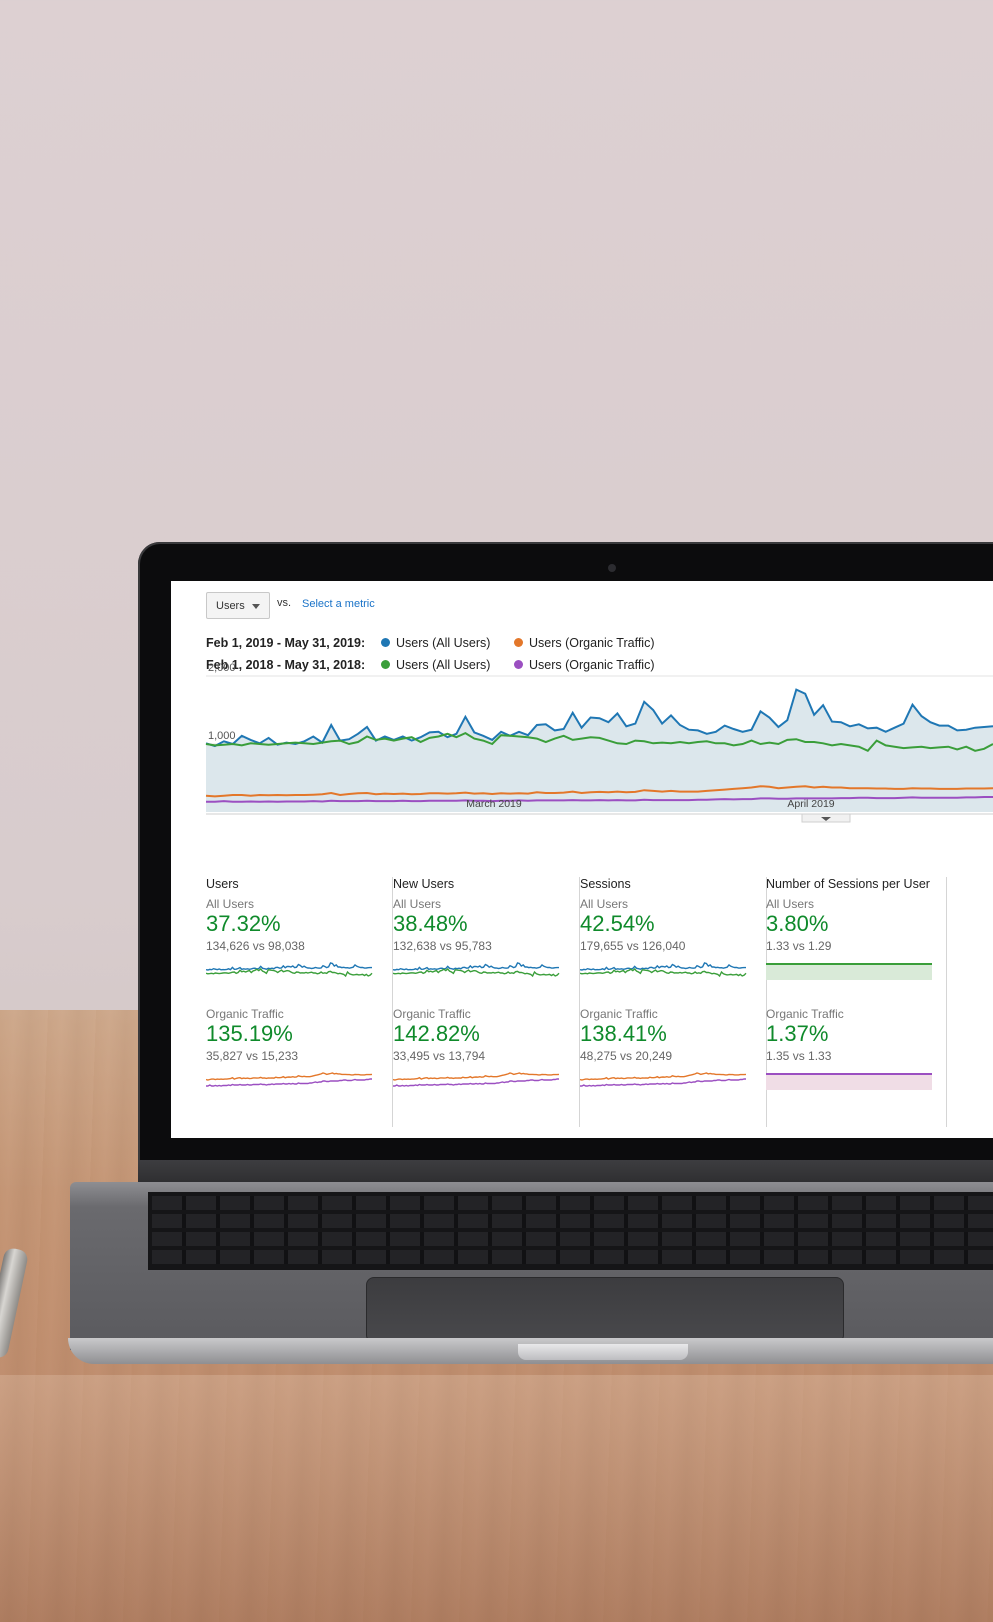  I want to click on laptop-notch, so click(603, 1352).